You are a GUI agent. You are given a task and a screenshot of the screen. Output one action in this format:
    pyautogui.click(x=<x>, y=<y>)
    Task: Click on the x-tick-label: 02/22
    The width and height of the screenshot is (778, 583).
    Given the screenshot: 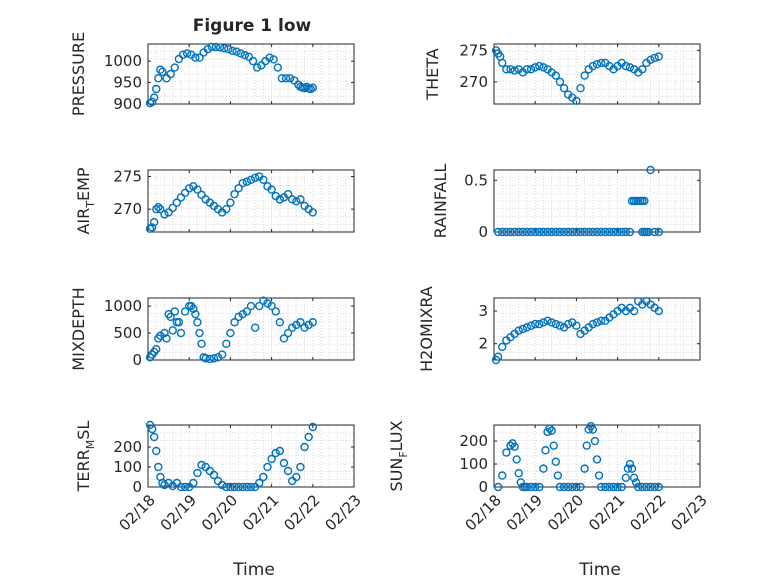 What is the action you would take?
    pyautogui.click(x=301, y=512)
    